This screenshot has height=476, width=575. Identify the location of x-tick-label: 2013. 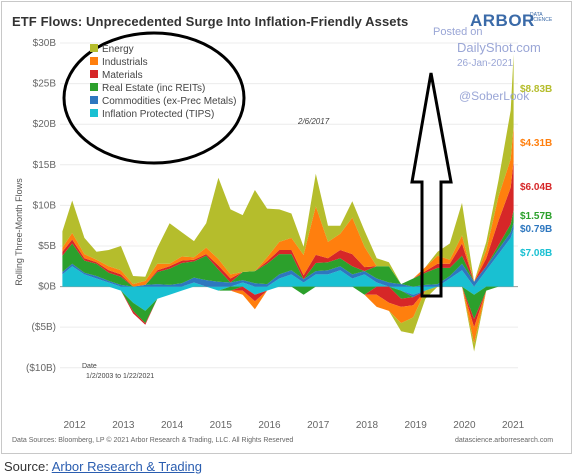
(123, 425).